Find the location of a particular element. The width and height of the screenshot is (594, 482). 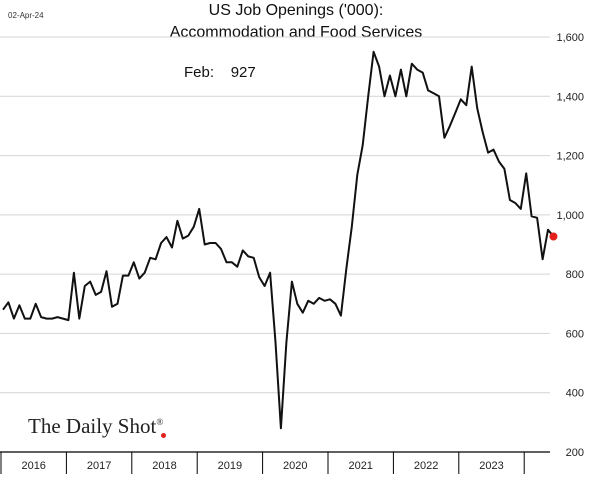

y-tick-labels: 200 400 600 800 1,000 1,200 1,400 1,600 is located at coordinates (570, 245).